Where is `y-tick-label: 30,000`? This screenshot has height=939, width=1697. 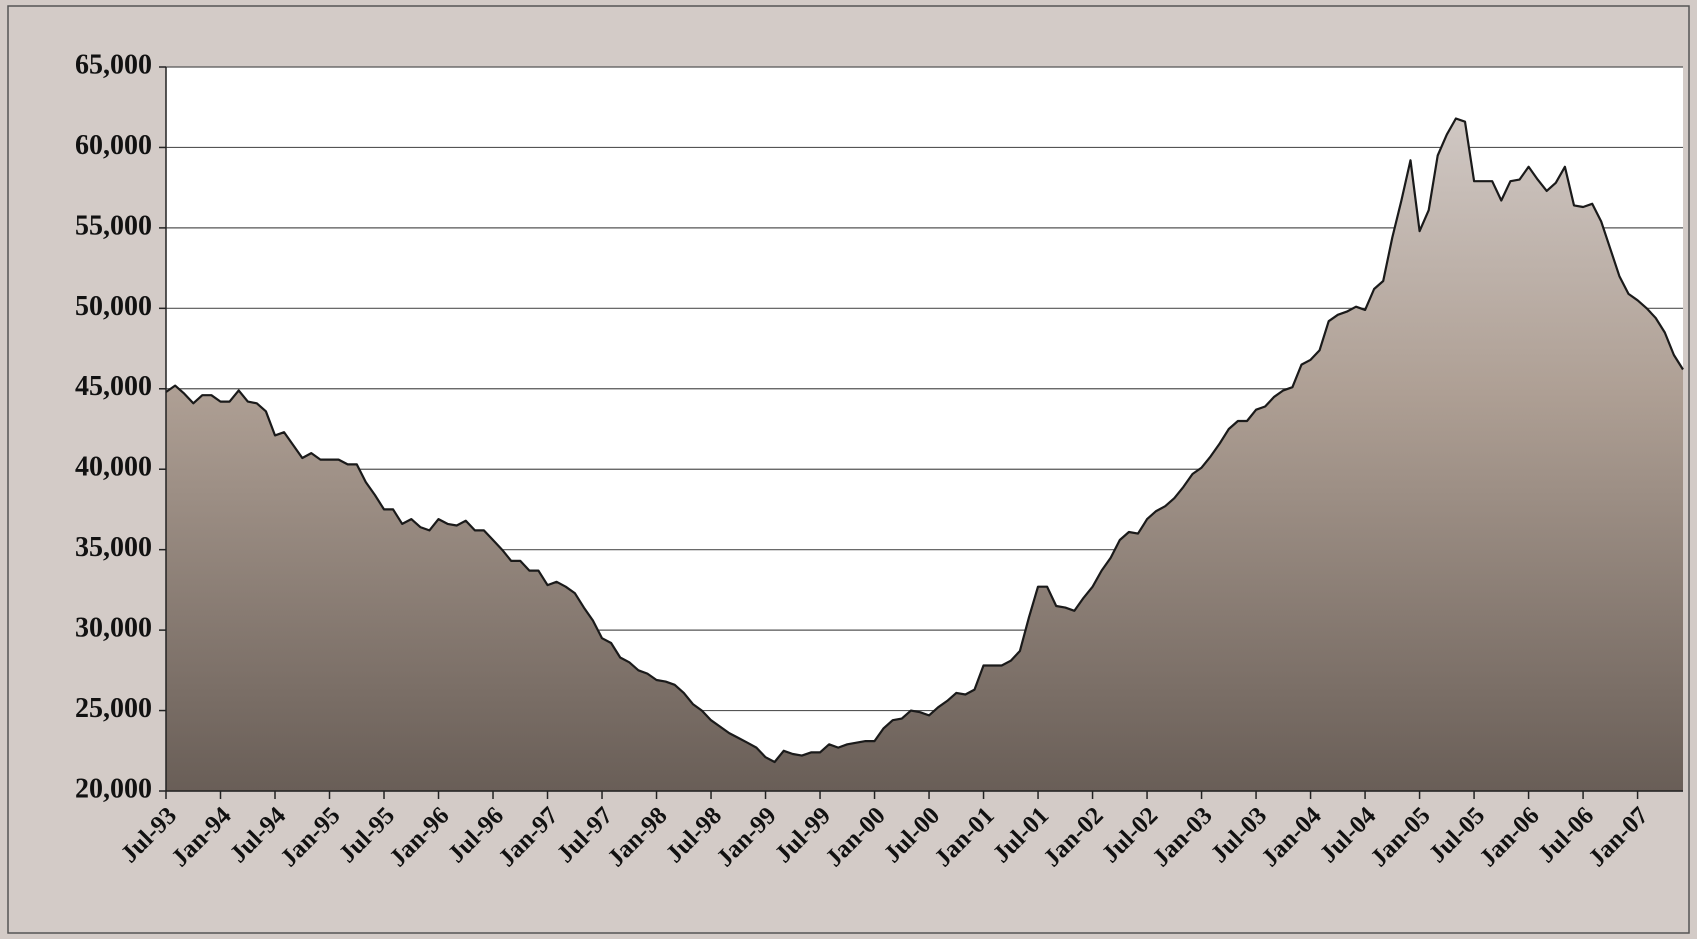 y-tick-label: 30,000 is located at coordinates (113, 628).